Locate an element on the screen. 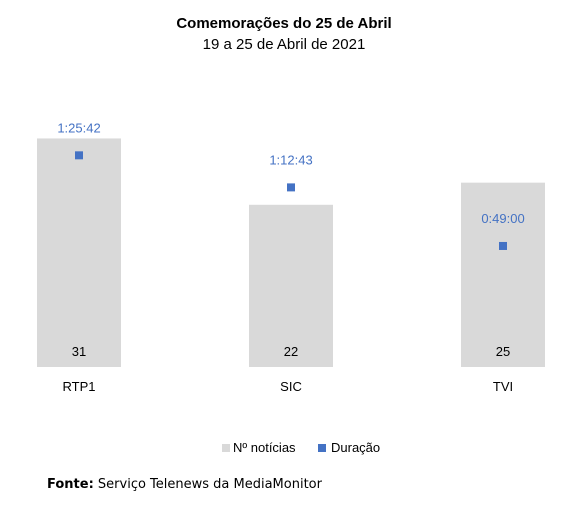 The width and height of the screenshot is (585, 508). source-note: Fonte: Serviço Telenews da MediaMonitor is located at coordinates (184, 484).